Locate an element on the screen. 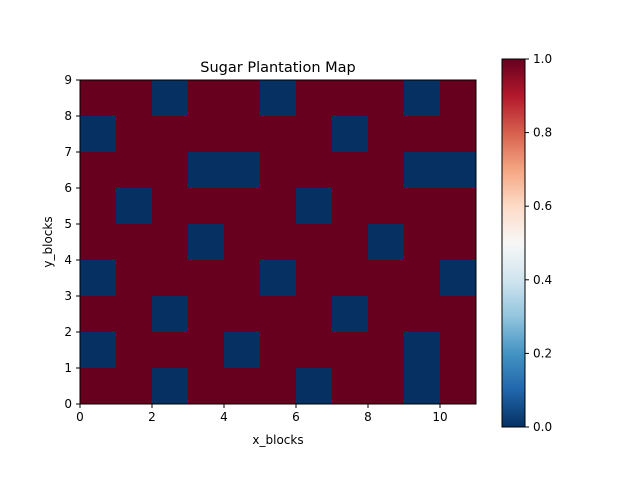 This screenshot has height=480, width=640. y-axis: 0 1 2 3 4 5 6 7 8 9 is located at coordinates (72, 242).